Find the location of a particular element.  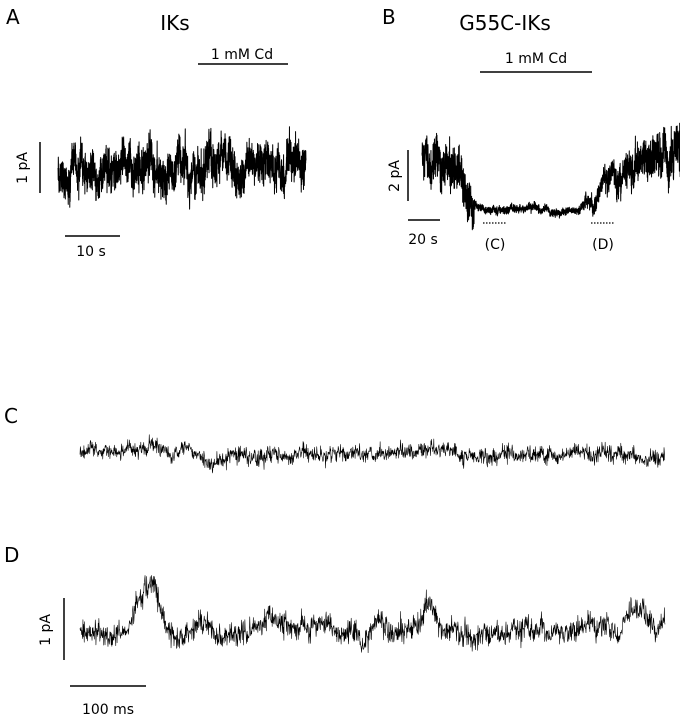

panel-b-horizontal-scale-label: 20 s is located at coordinates (423, 240).